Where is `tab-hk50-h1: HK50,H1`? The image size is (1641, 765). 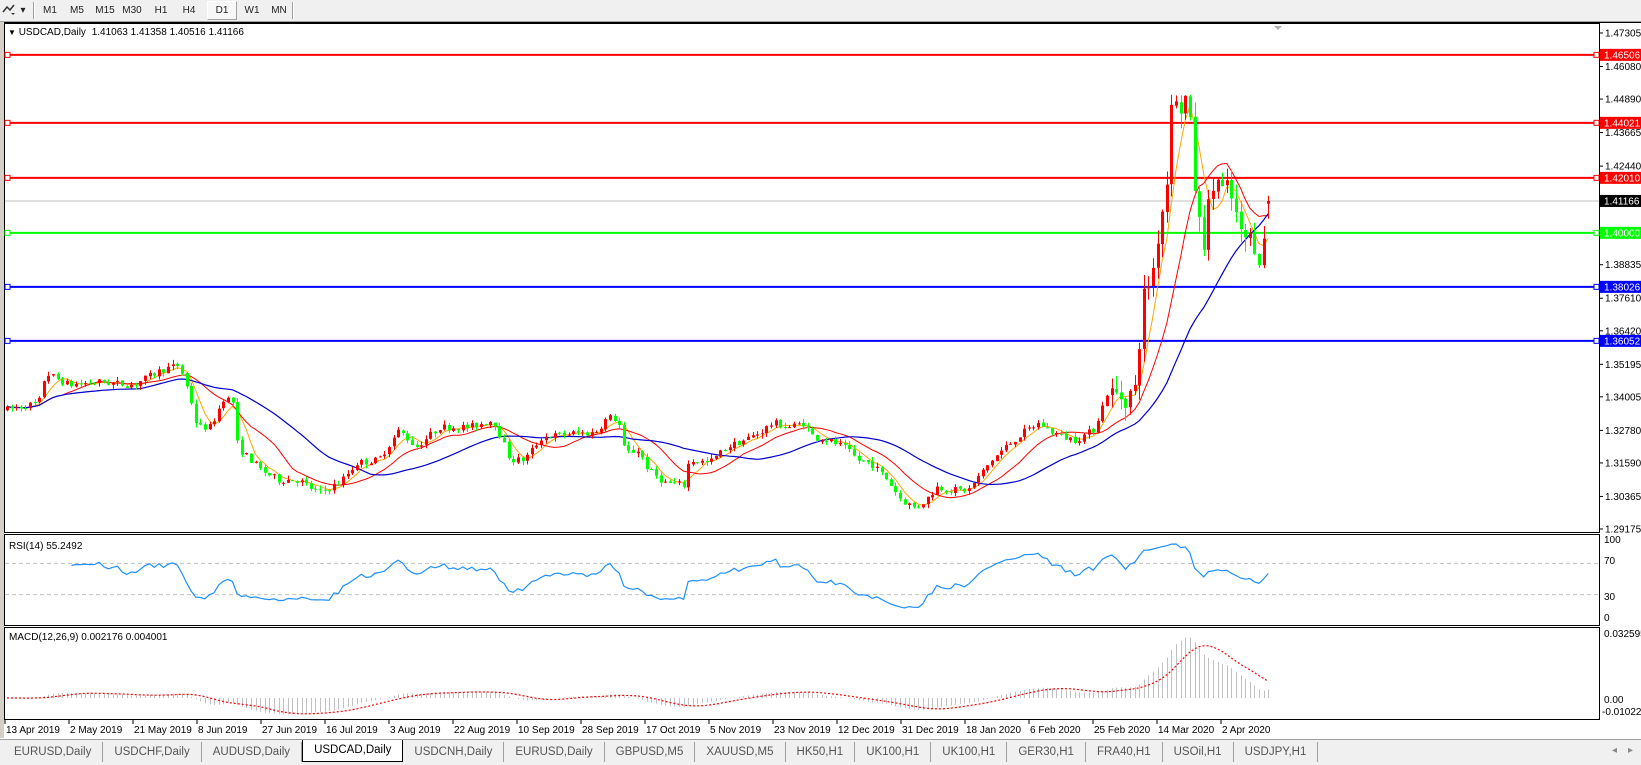 tab-hk50-h1: HK50,H1 is located at coordinates (821, 752).